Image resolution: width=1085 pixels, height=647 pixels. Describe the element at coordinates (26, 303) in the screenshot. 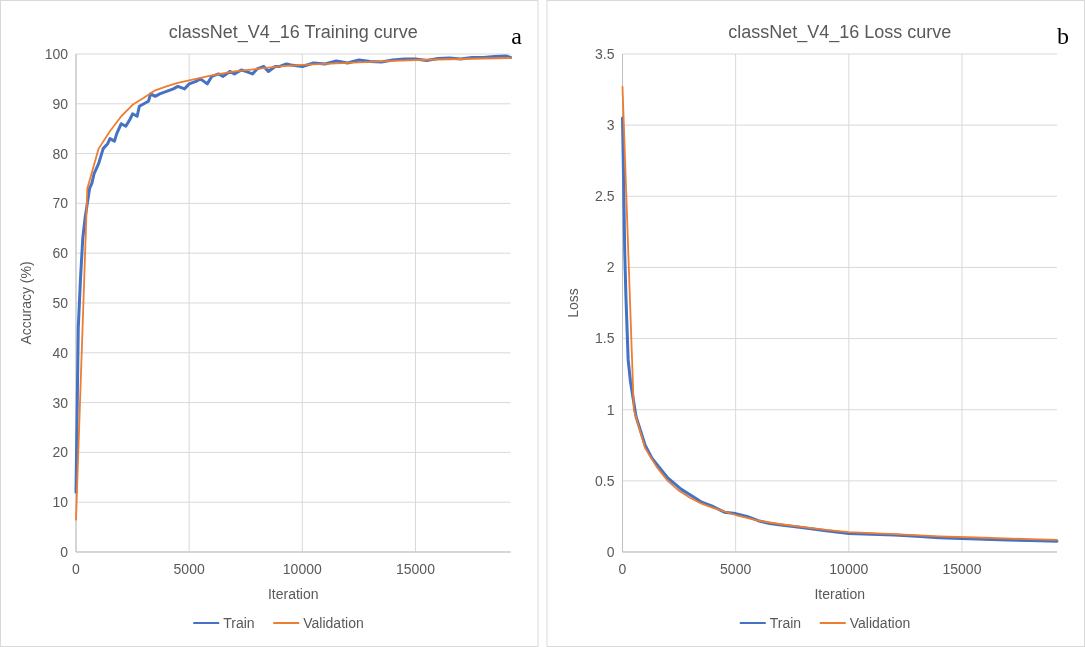

I see `y-axis-title: Accuracy (%)` at that location.